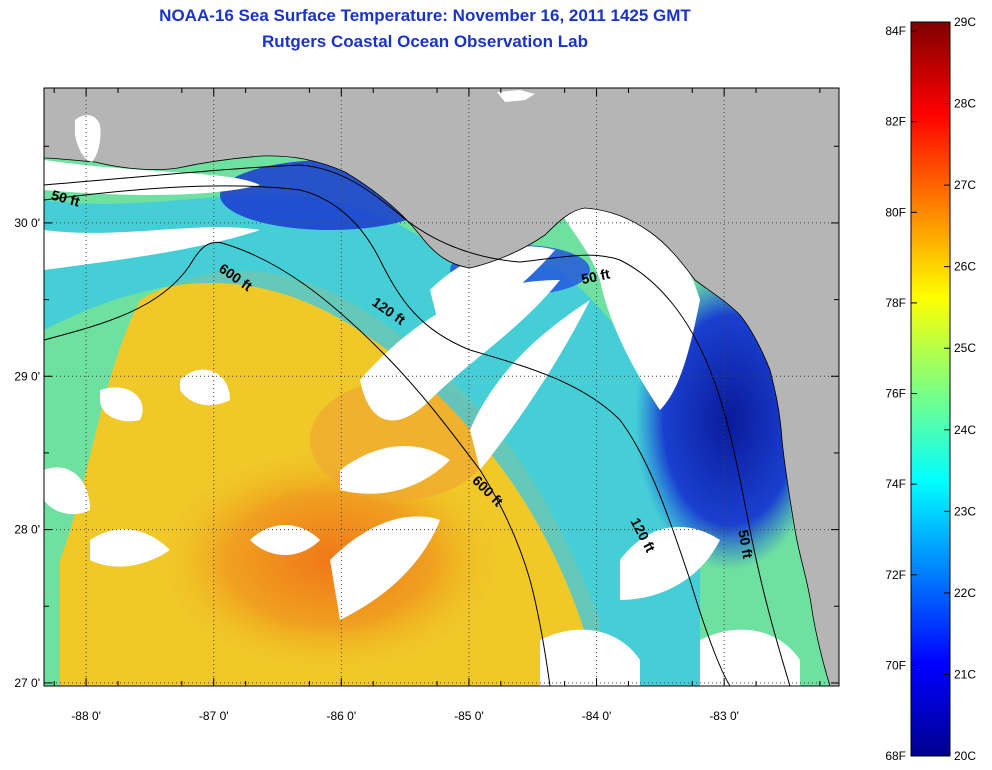 The height and width of the screenshot is (770, 992). I want to click on y-tick-label: 30 0', so click(27, 223).